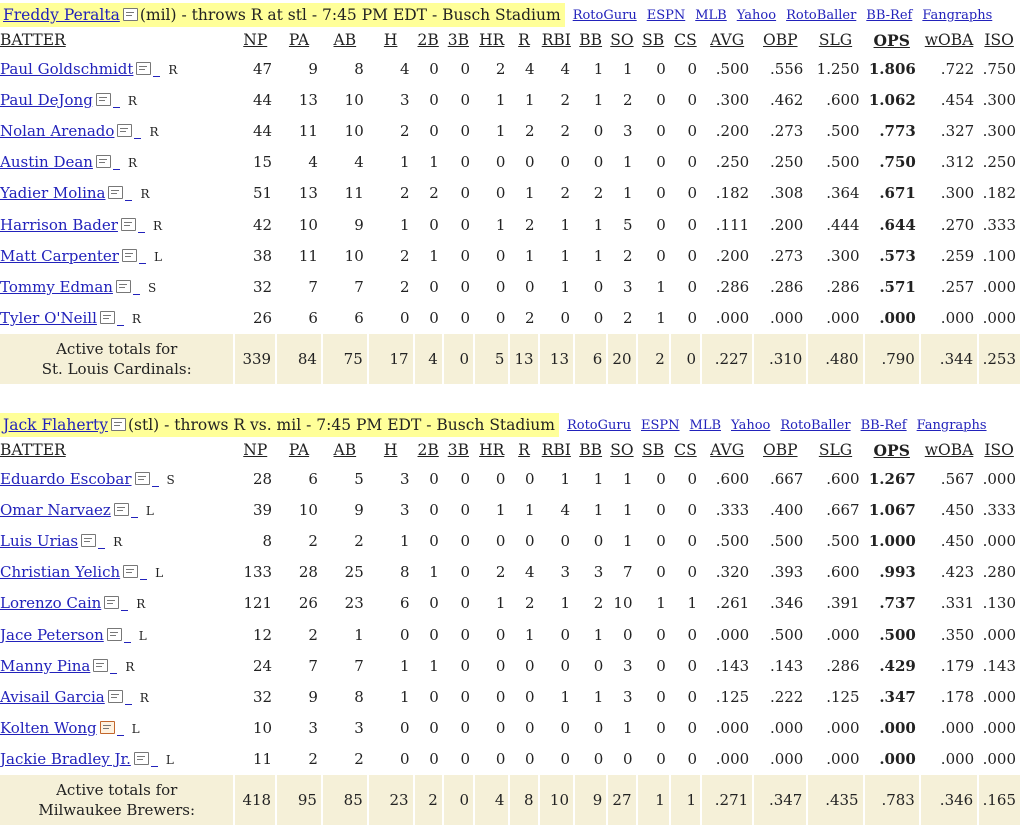  I want to click on stat-3b: 0, so click(465, 572).